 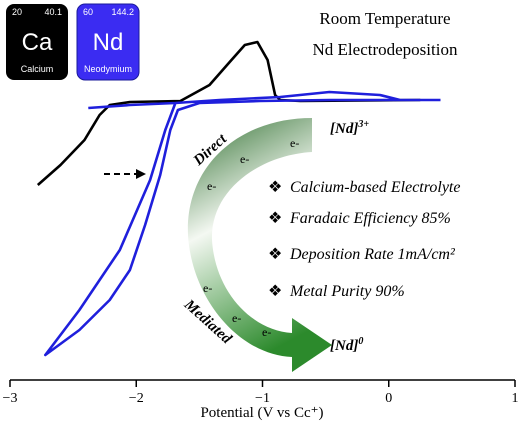 What do you see at coordinates (136, 398) in the screenshot?
I see `x-tick-label: −2` at bounding box center [136, 398].